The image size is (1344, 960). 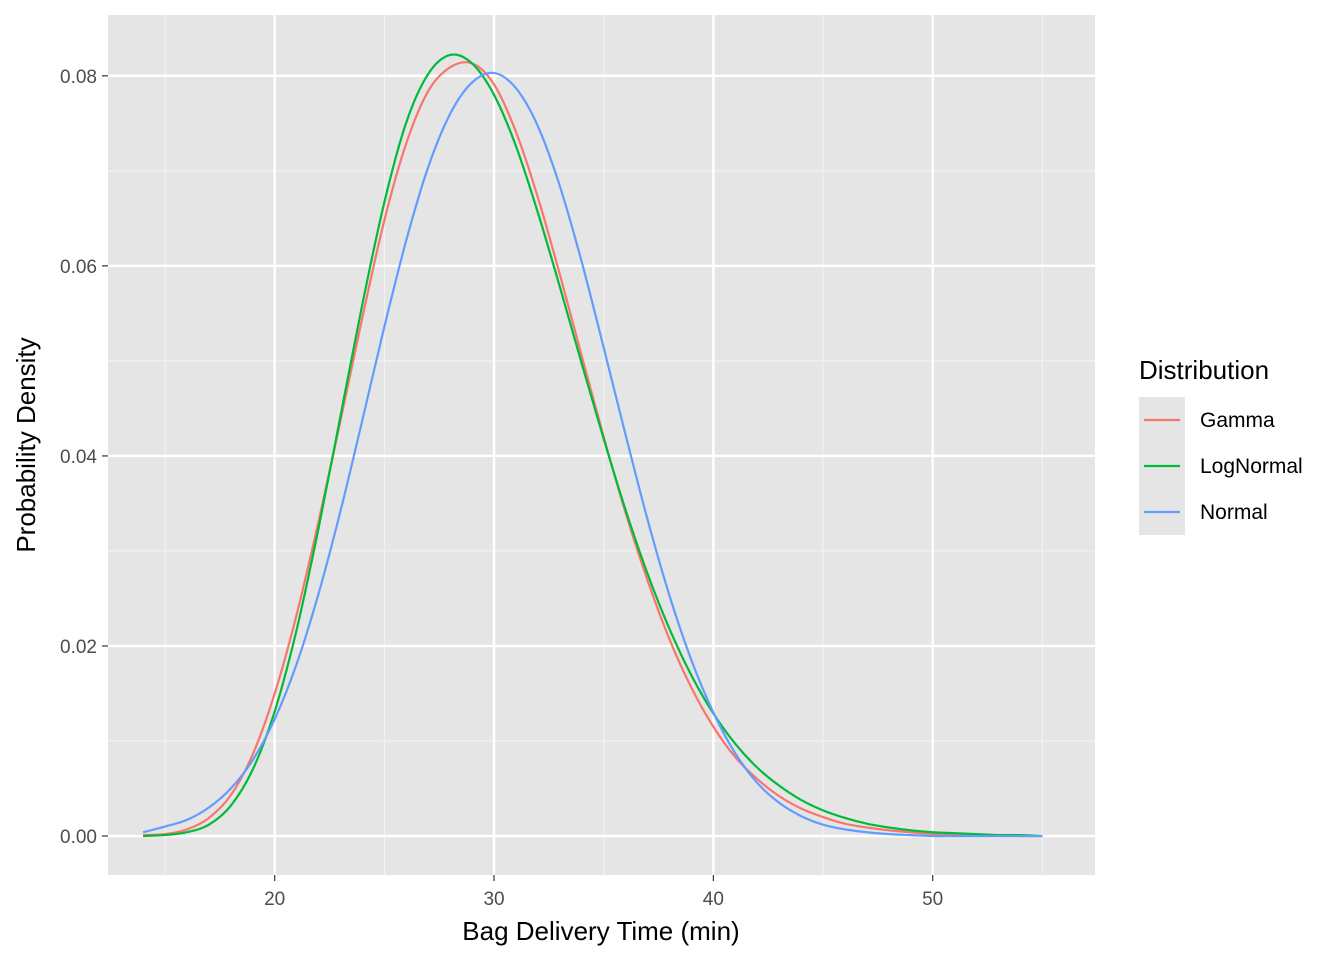 I want to click on legend: Distribution Gamma LogNormal Normal, so click(x=1221, y=445).